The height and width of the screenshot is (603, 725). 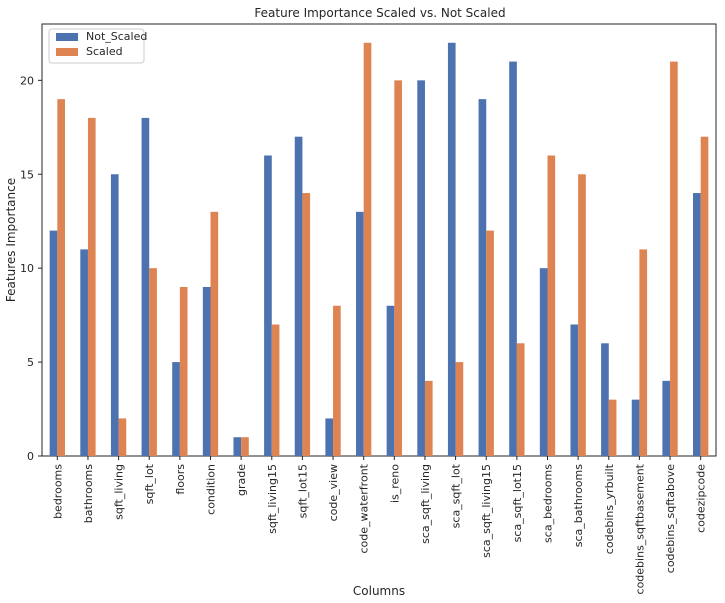 I want to click on x-tick-label-code-view: code_view, so click(x=333, y=492).